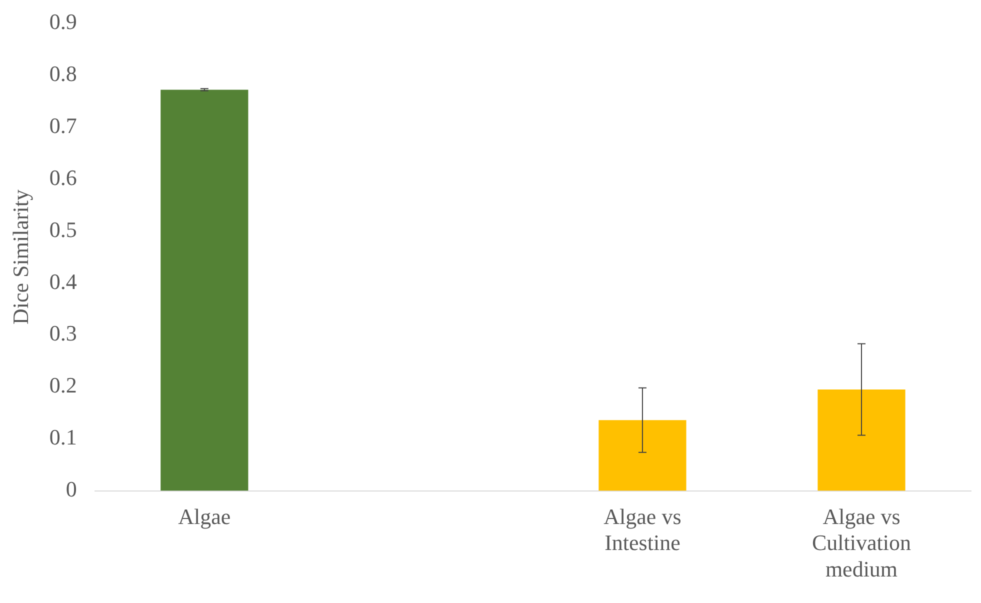  What do you see at coordinates (861, 543) in the screenshot?
I see `x-tick-label: Algae vs Cultivation medium` at bounding box center [861, 543].